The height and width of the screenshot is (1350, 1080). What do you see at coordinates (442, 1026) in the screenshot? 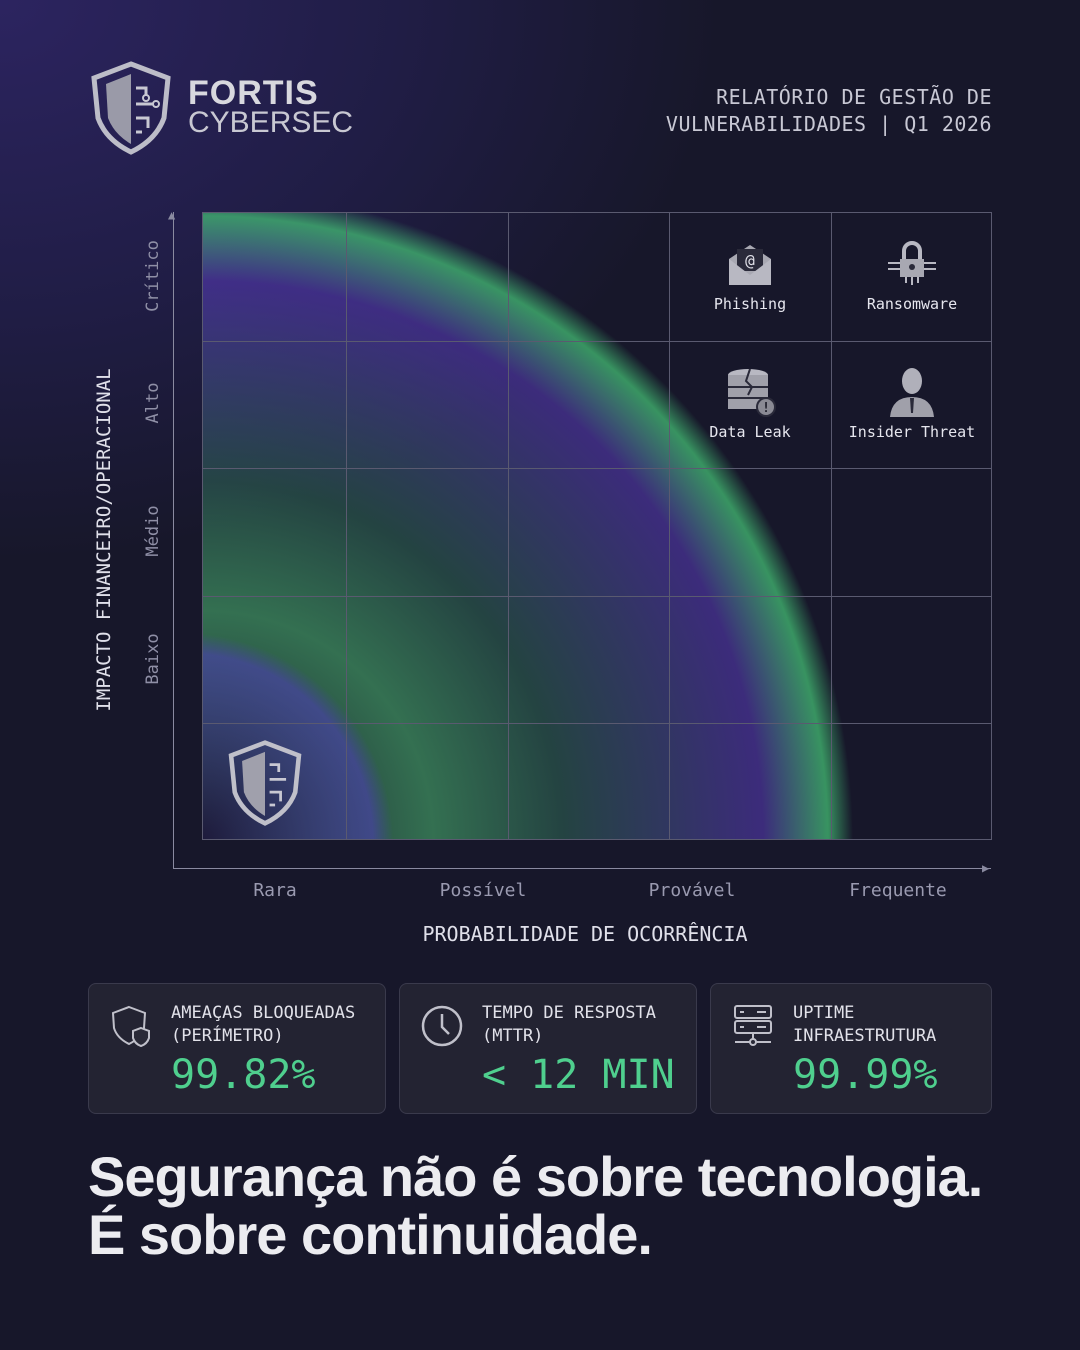
I see `clock-icon` at bounding box center [442, 1026].